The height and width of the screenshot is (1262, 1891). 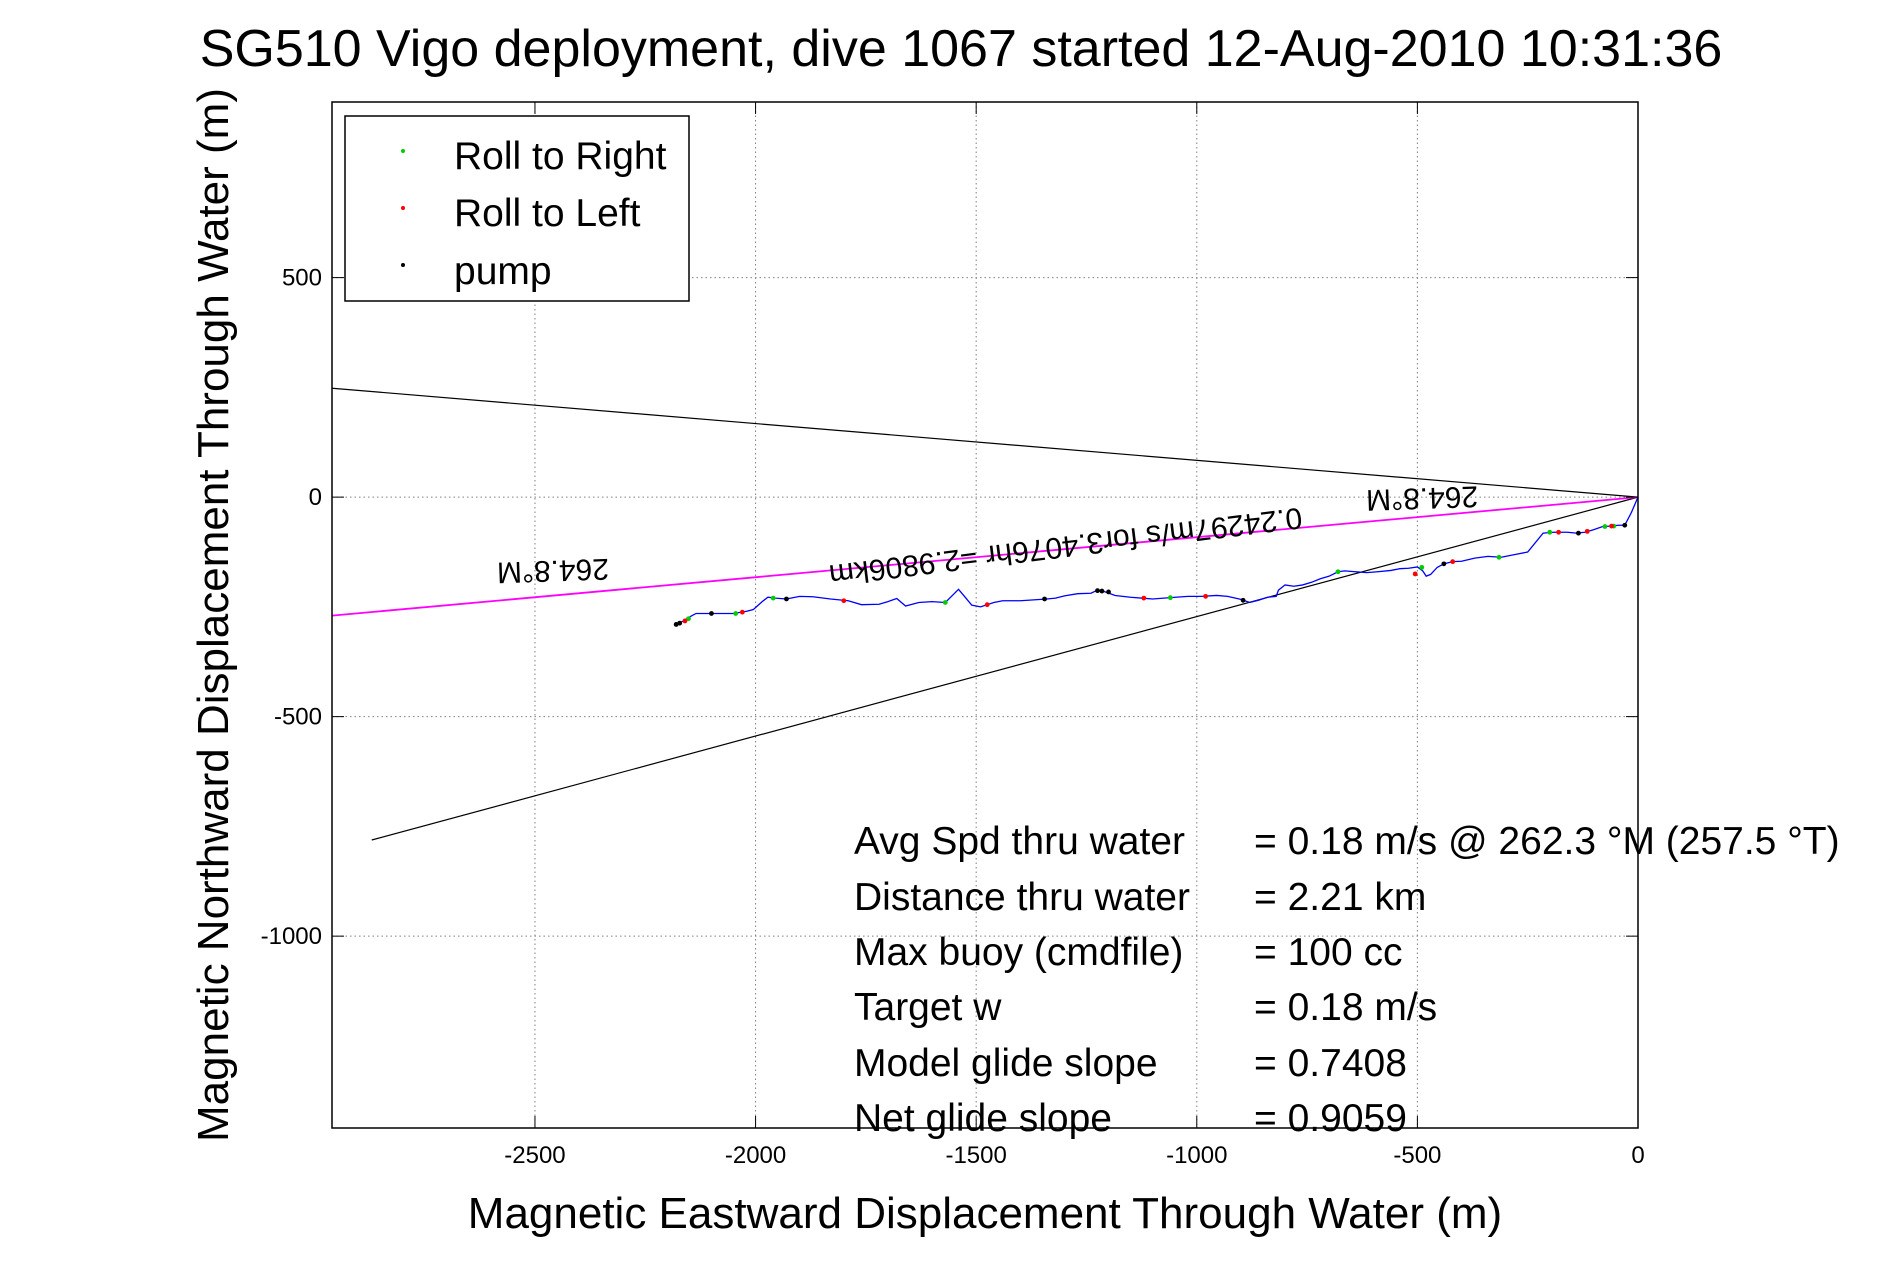 What do you see at coordinates (1196, 1155) in the screenshot?
I see `x-tick-label: -1000` at bounding box center [1196, 1155].